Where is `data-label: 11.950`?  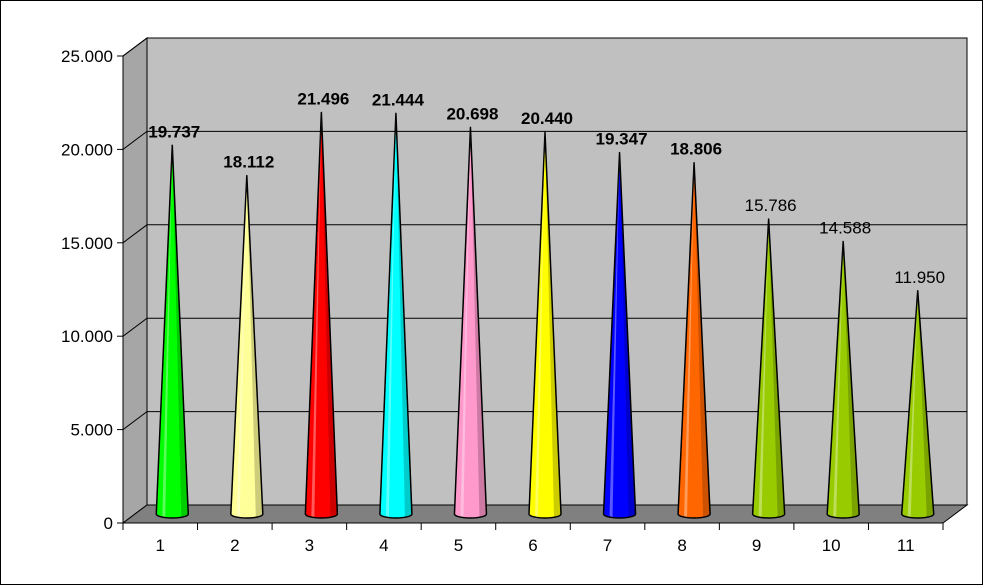
data-label: 11.950 is located at coordinates (919, 277).